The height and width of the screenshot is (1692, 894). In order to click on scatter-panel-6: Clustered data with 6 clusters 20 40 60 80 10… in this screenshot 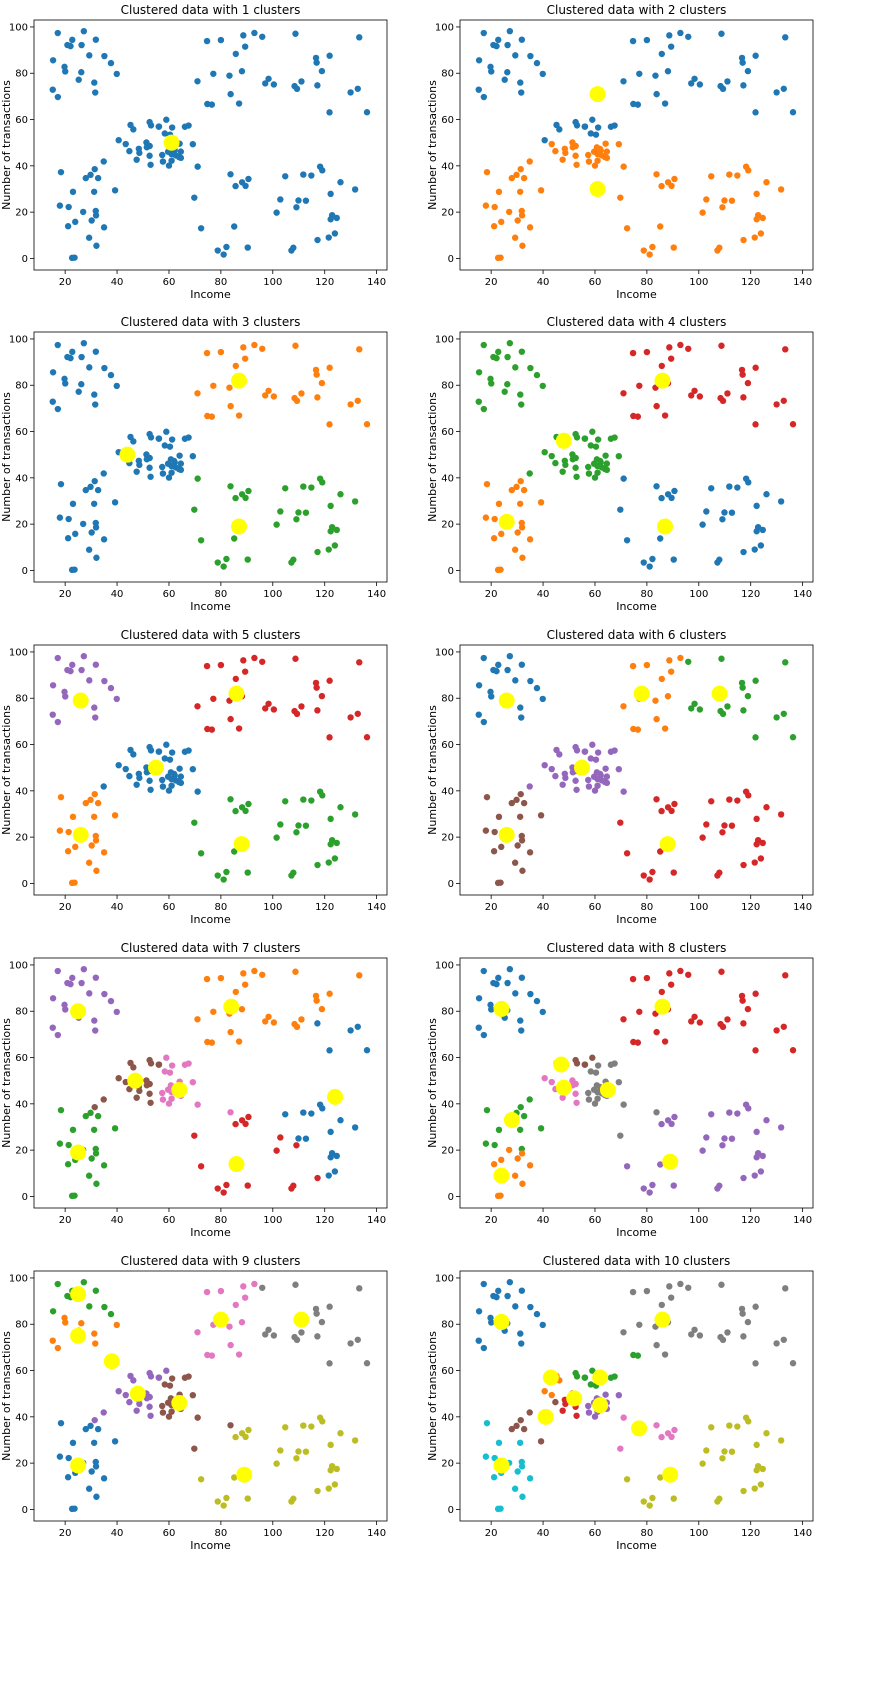, I will do `click(620, 777)`.